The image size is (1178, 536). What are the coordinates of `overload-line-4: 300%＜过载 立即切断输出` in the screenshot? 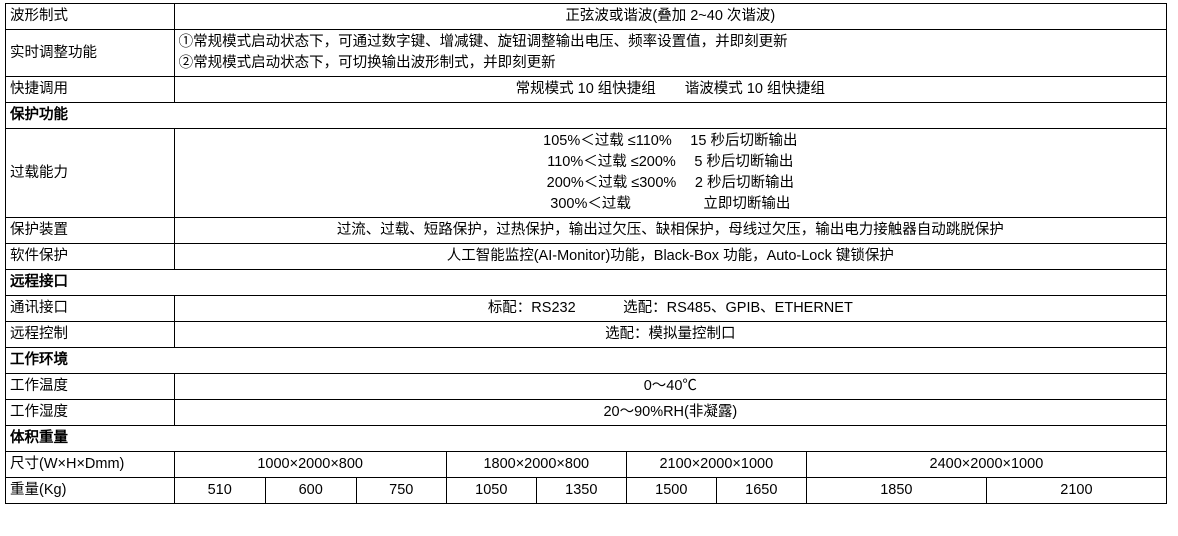 It's located at (670, 204).